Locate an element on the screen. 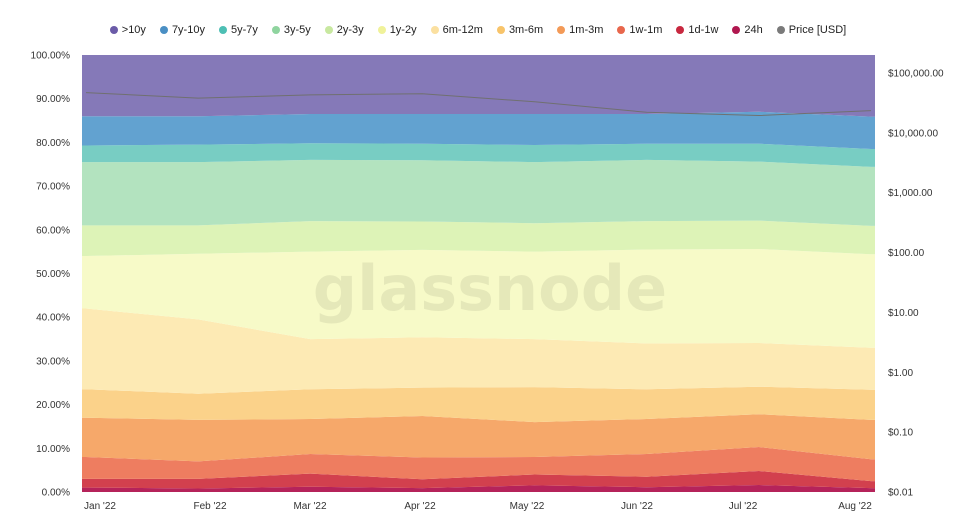  legend-label: 3y-5y is located at coordinates (297, 30).